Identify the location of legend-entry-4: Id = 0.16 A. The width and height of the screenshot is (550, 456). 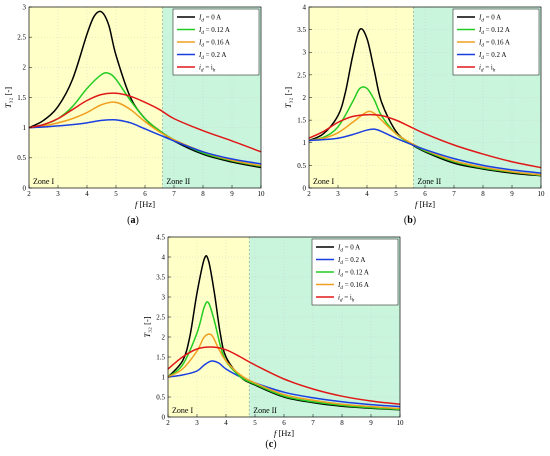
(353, 286).